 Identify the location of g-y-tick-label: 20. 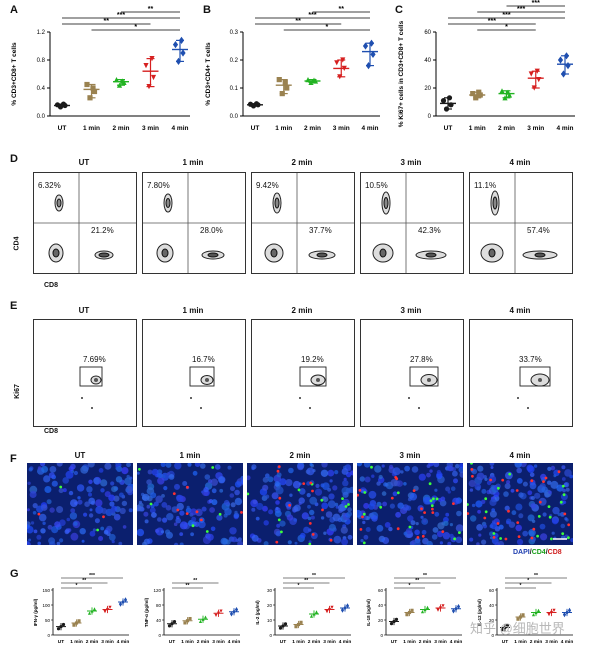
(270, 605).